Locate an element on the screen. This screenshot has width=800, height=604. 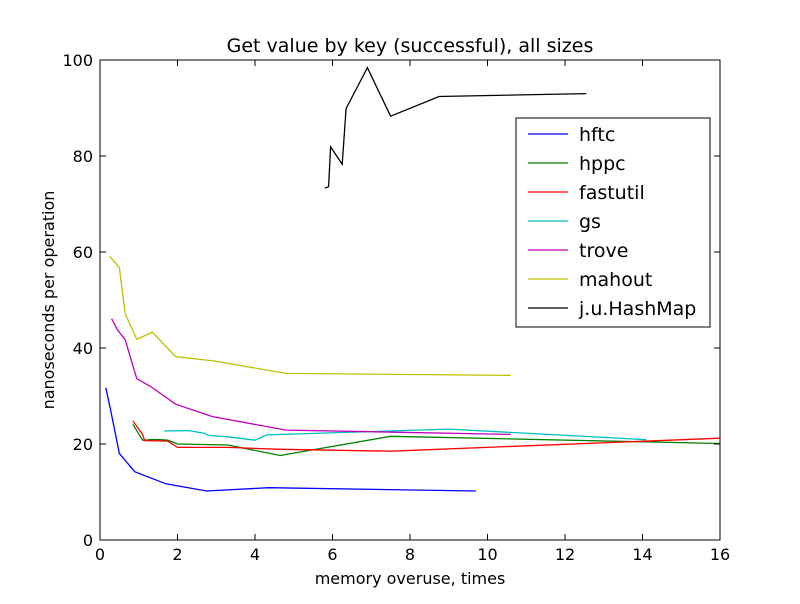
chart-title: Get value by key (successful), all sizes is located at coordinates (410, 46).